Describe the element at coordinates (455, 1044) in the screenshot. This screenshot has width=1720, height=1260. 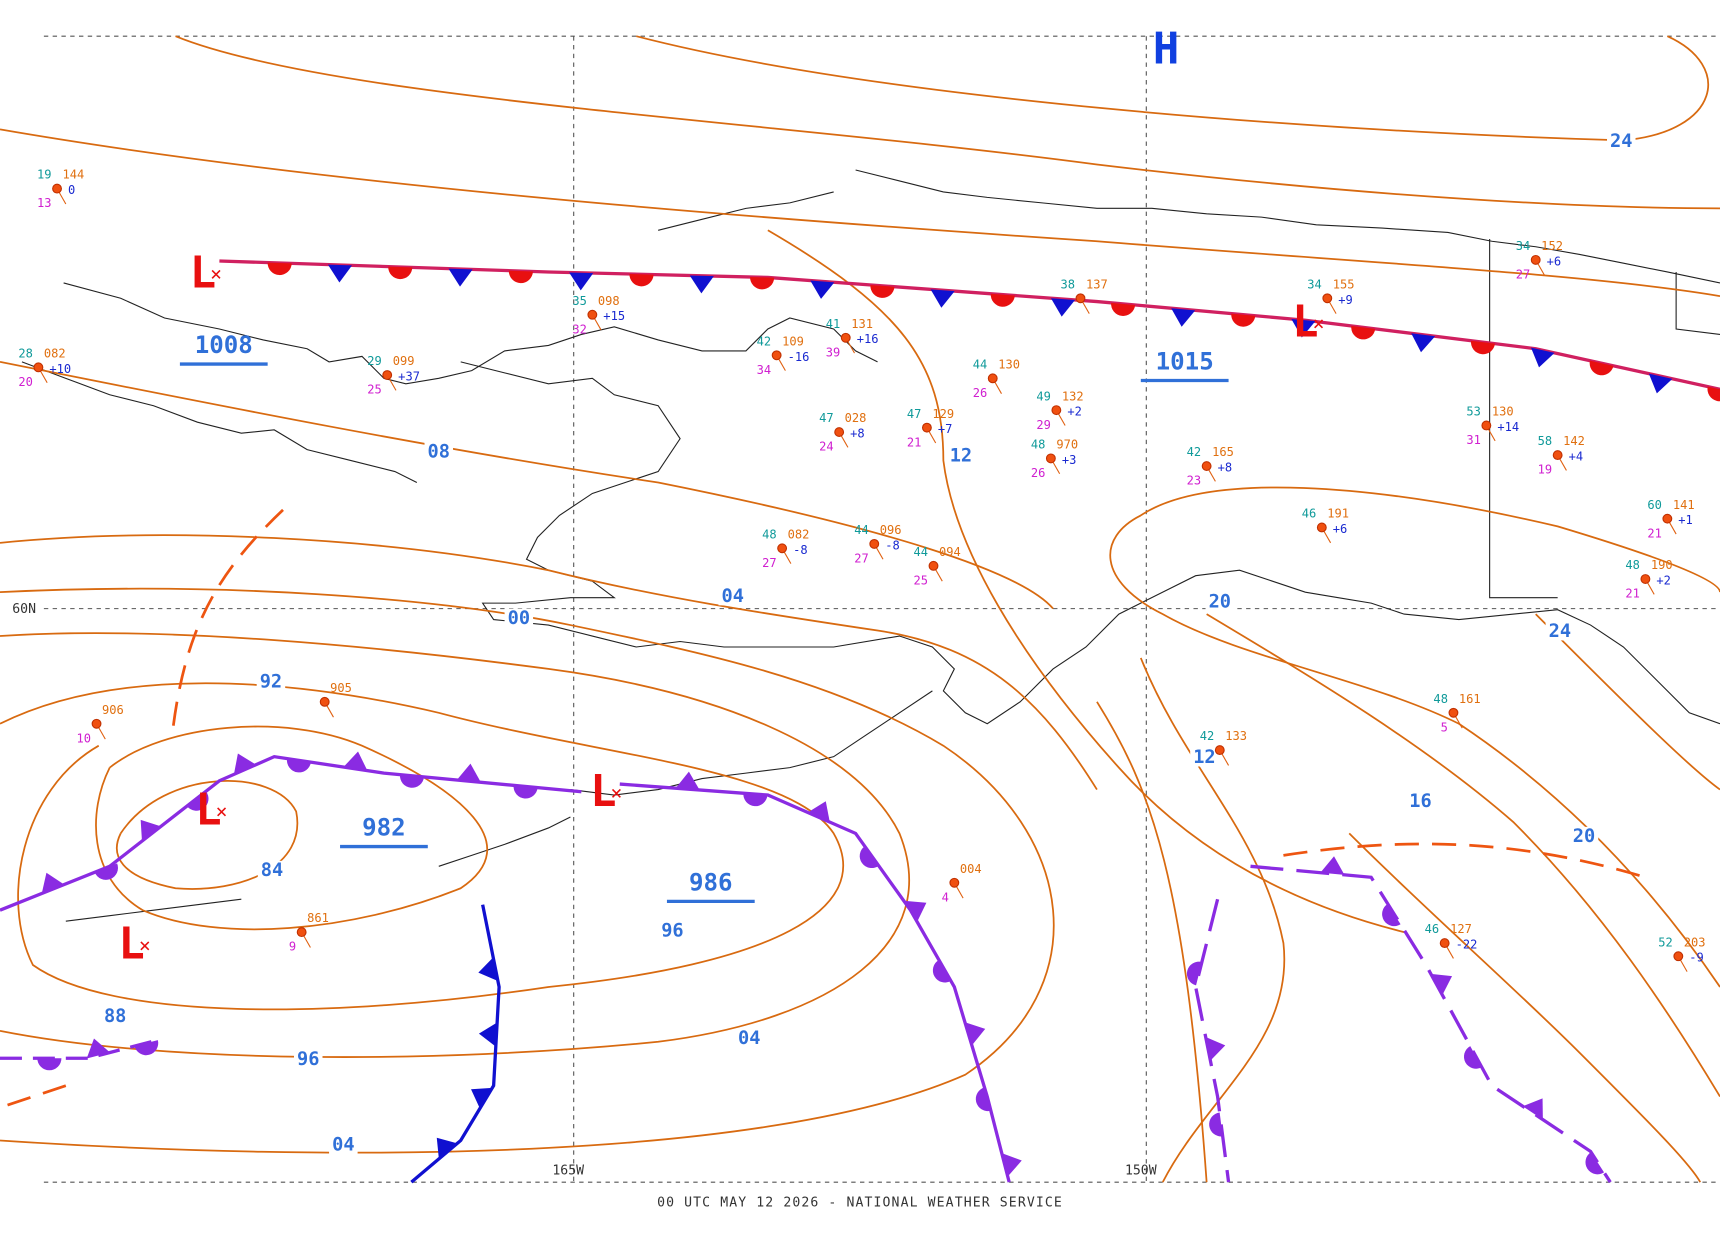
I see `front-line` at that location.